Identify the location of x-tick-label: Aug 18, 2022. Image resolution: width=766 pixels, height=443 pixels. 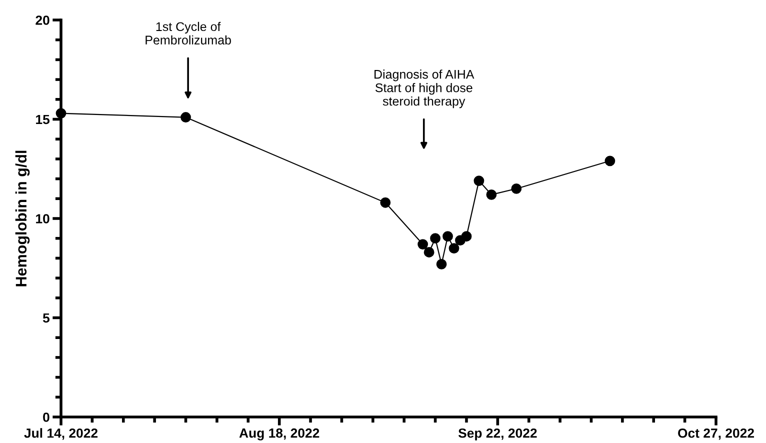
(279, 434).